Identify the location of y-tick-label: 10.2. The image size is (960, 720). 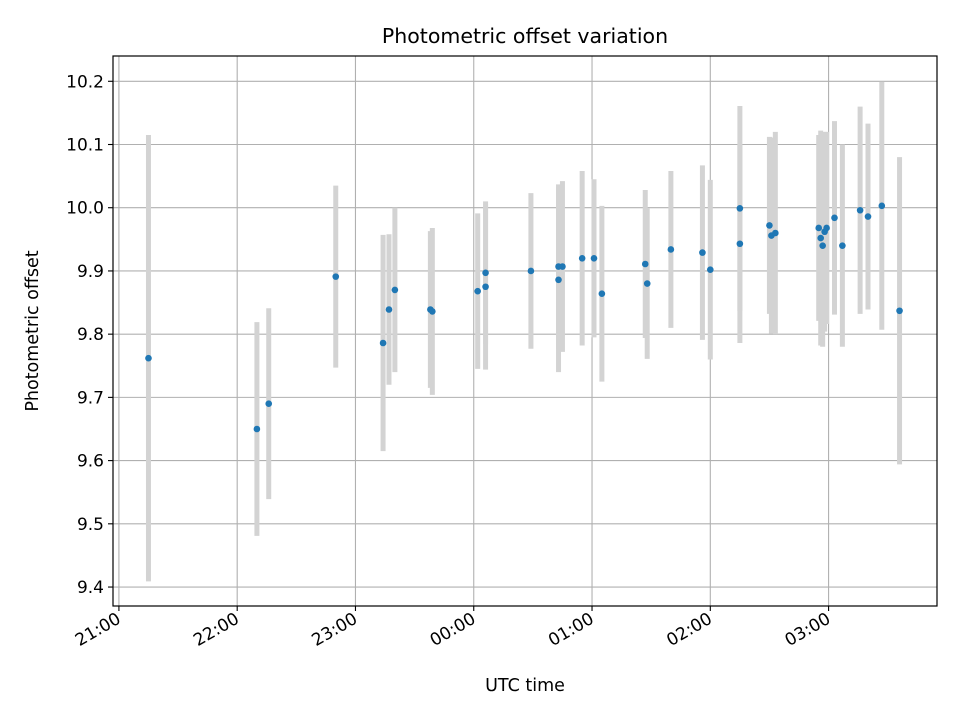
(85, 82).